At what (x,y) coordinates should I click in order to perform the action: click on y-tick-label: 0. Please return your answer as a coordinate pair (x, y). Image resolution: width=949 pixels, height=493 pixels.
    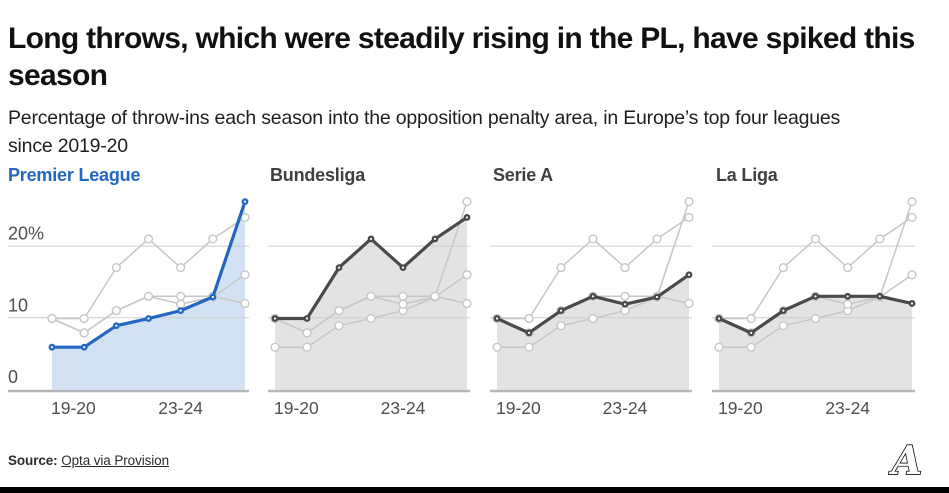
    Looking at the image, I should click on (13, 377).